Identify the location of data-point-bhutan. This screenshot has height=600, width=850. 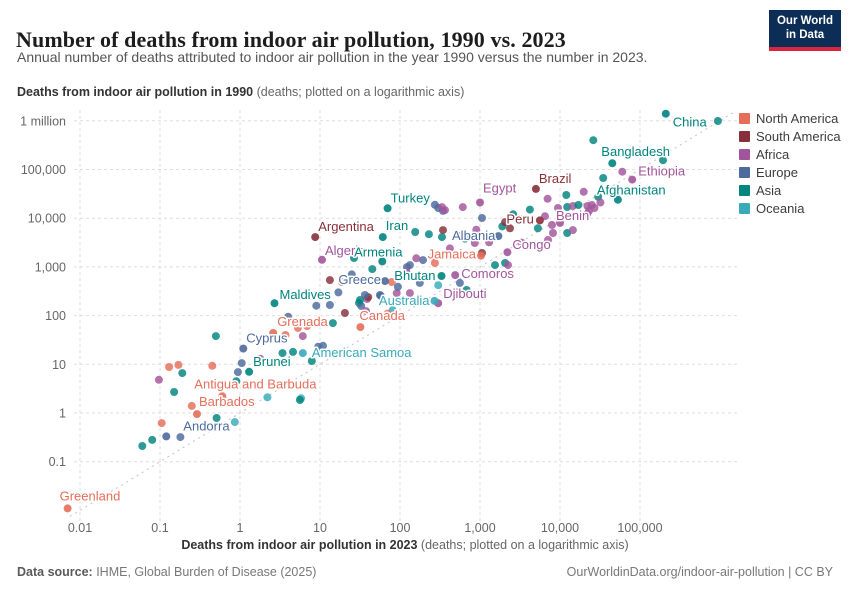
(441, 276).